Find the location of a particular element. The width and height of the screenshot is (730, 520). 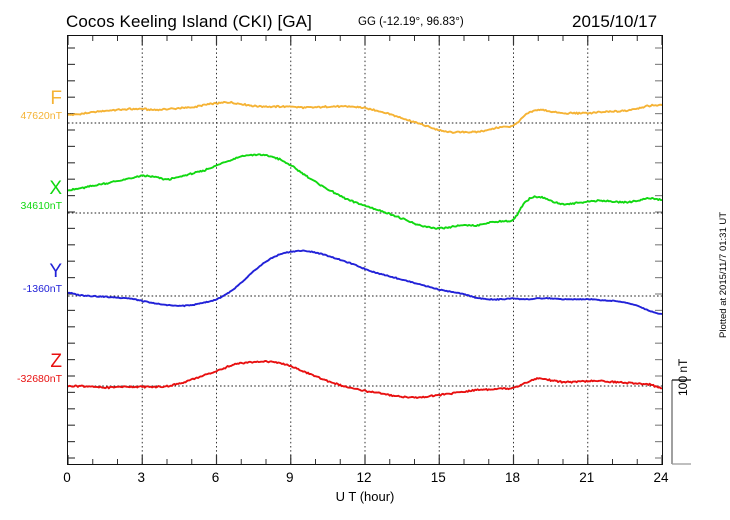

component-baseline-value-Z: -32680nT is located at coordinates (39, 379).